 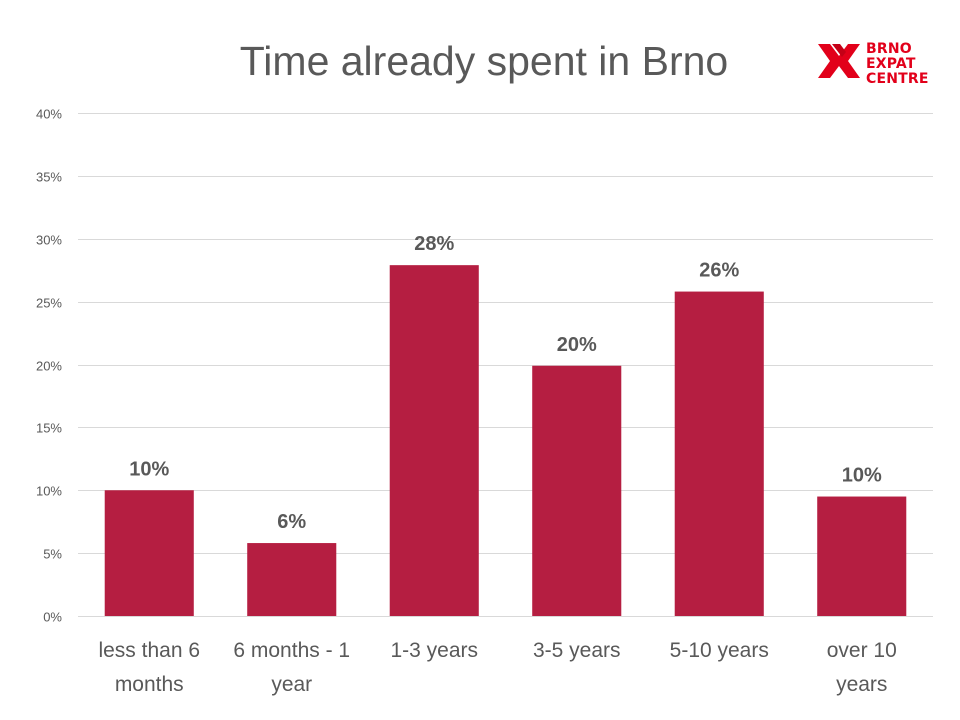 What do you see at coordinates (889, 49) in the screenshot?
I see `logo-line-1: BRNO` at bounding box center [889, 49].